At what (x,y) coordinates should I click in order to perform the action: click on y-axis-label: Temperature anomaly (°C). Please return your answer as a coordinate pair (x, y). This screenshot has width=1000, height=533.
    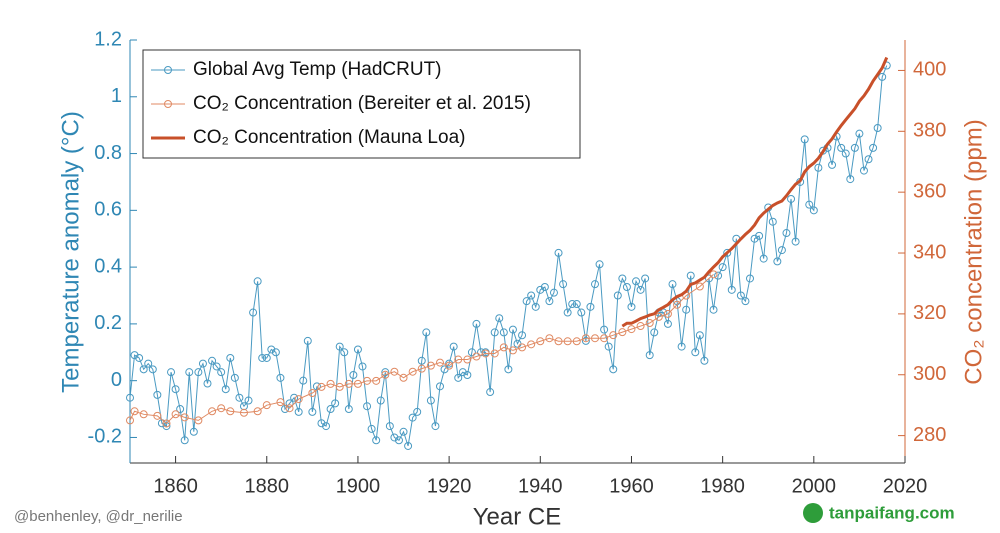
    Looking at the image, I should click on (70, 252).